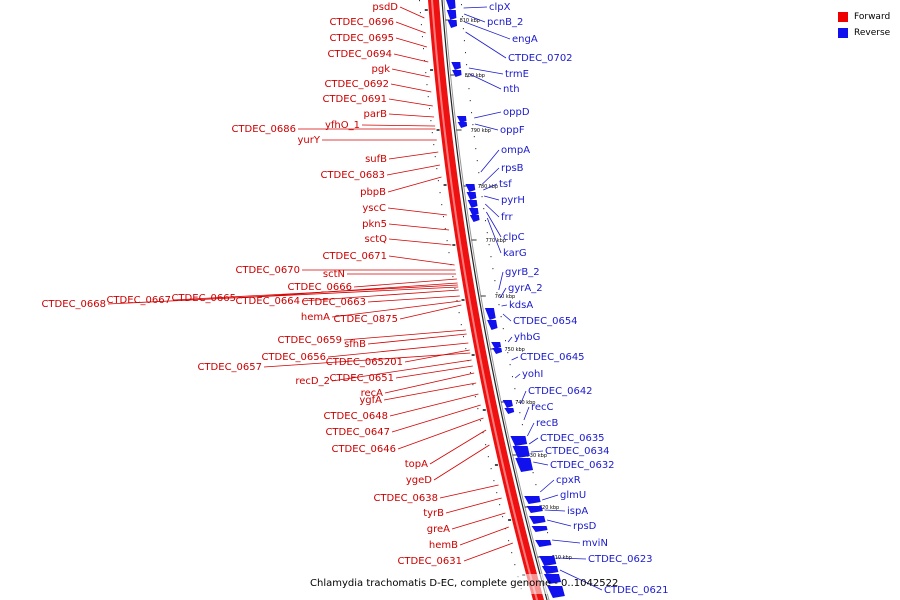 The width and height of the screenshot is (900, 600). What do you see at coordinates (312, 381) in the screenshot?
I see `forward-gene-label: recD_2` at bounding box center [312, 381].